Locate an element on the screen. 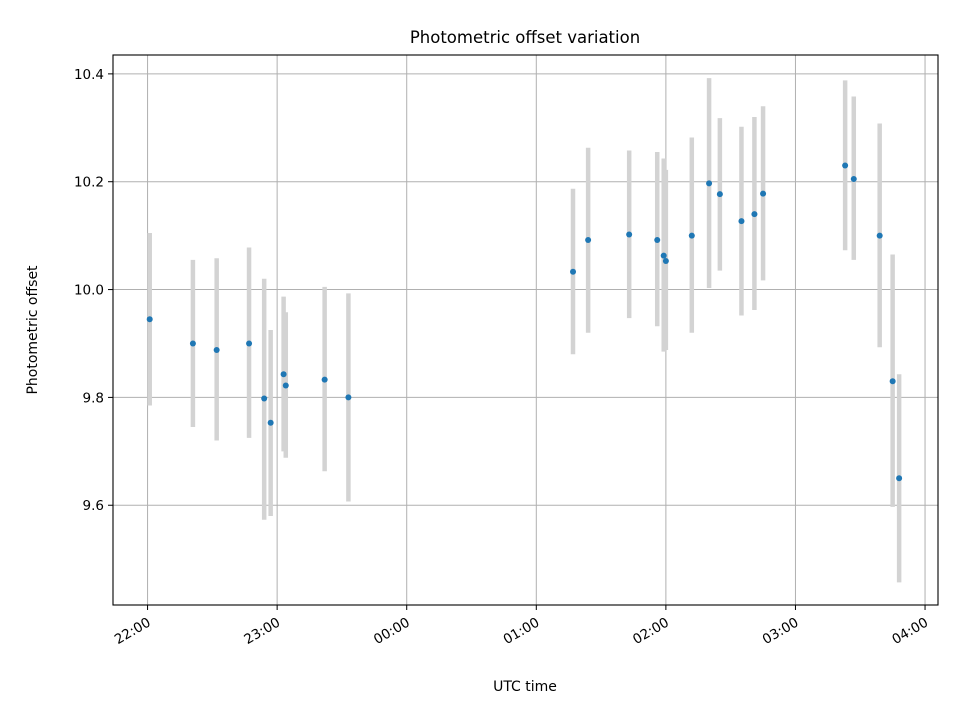 The image size is (960, 720). y-tick-label: 10.0 is located at coordinates (89, 291).